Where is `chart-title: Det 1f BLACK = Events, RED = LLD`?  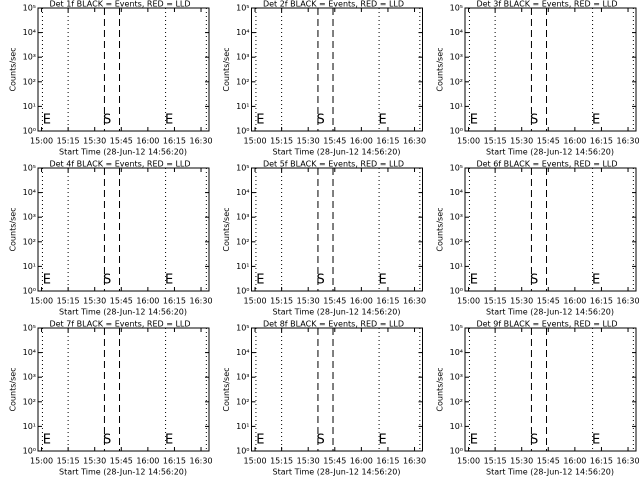 chart-title: Det 1f BLACK = Events, RED = LLD is located at coordinates (119, 4).